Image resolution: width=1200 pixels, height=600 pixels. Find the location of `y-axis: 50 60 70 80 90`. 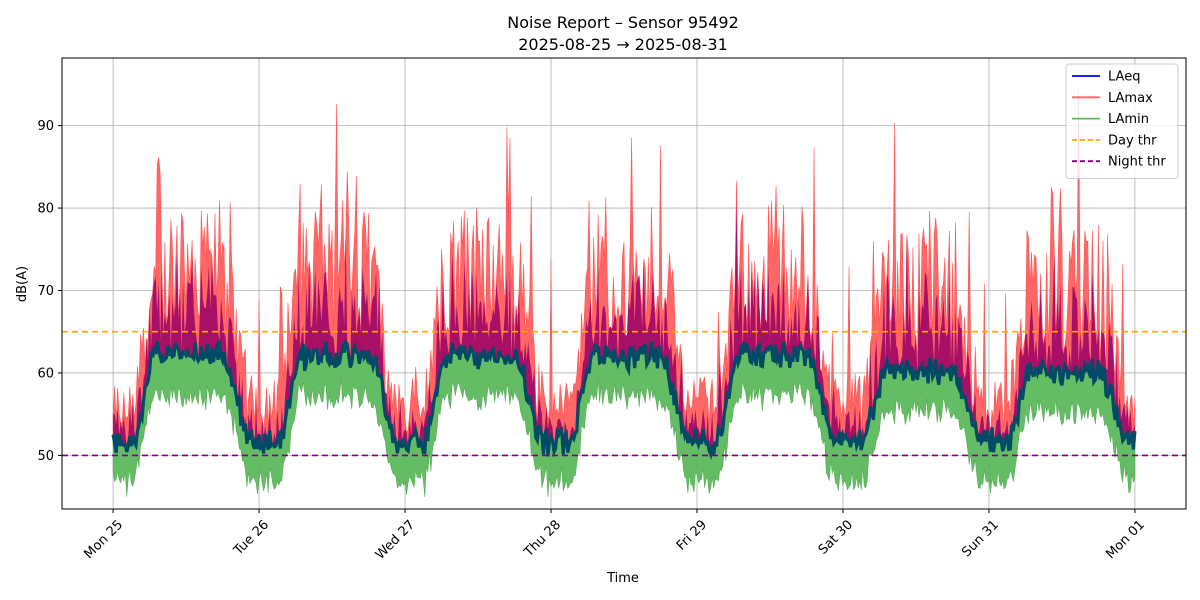

y-axis: 50 60 70 80 90 is located at coordinates (49, 291).